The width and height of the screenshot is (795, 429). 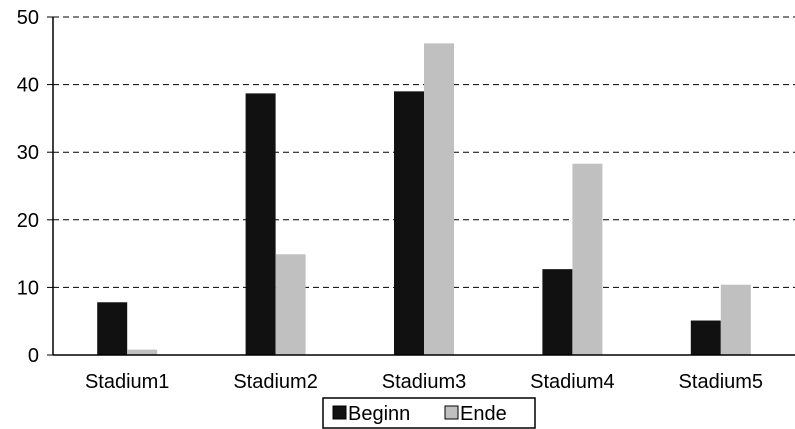 I want to click on y-tick-label: 40, so click(x=28, y=86).